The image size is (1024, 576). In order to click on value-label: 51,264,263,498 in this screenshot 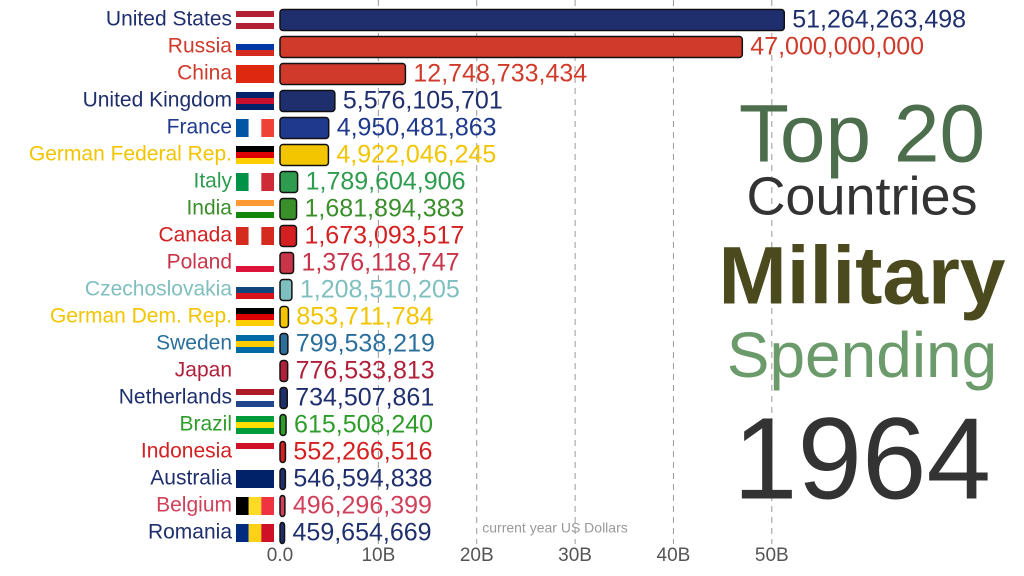, I will do `click(879, 20)`.